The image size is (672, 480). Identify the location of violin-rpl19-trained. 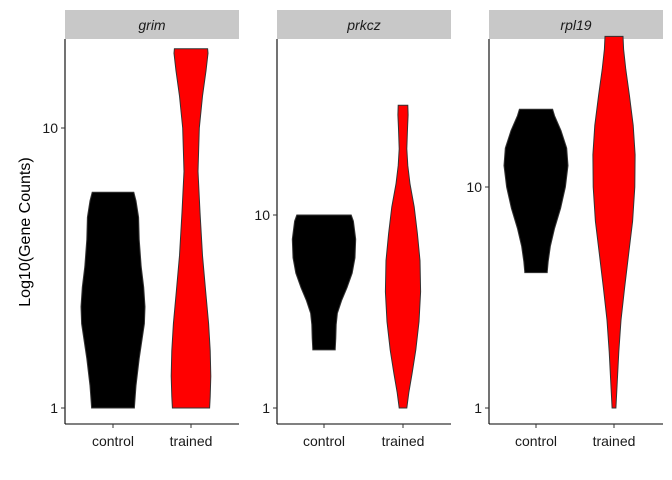
(614, 222).